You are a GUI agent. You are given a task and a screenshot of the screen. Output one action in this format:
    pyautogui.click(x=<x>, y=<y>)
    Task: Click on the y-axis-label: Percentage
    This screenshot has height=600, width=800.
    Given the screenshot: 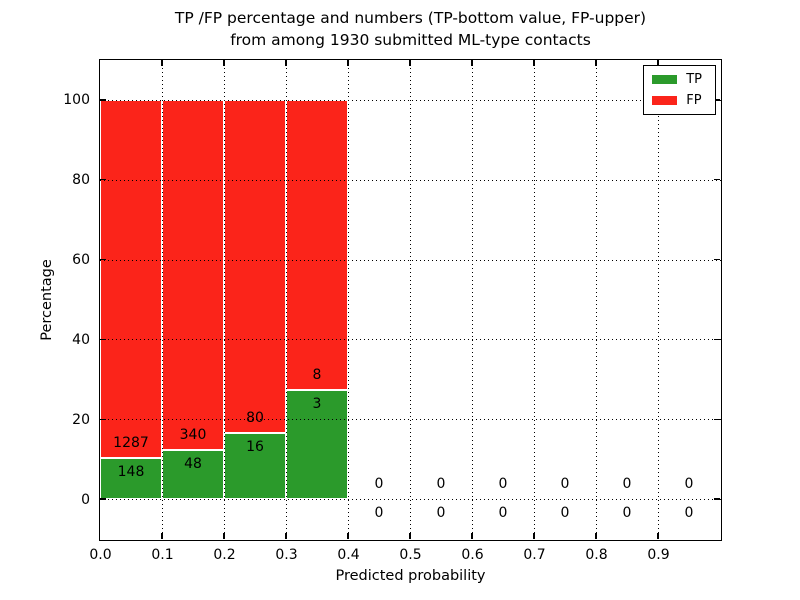 What is the action you would take?
    pyautogui.click(x=47, y=300)
    